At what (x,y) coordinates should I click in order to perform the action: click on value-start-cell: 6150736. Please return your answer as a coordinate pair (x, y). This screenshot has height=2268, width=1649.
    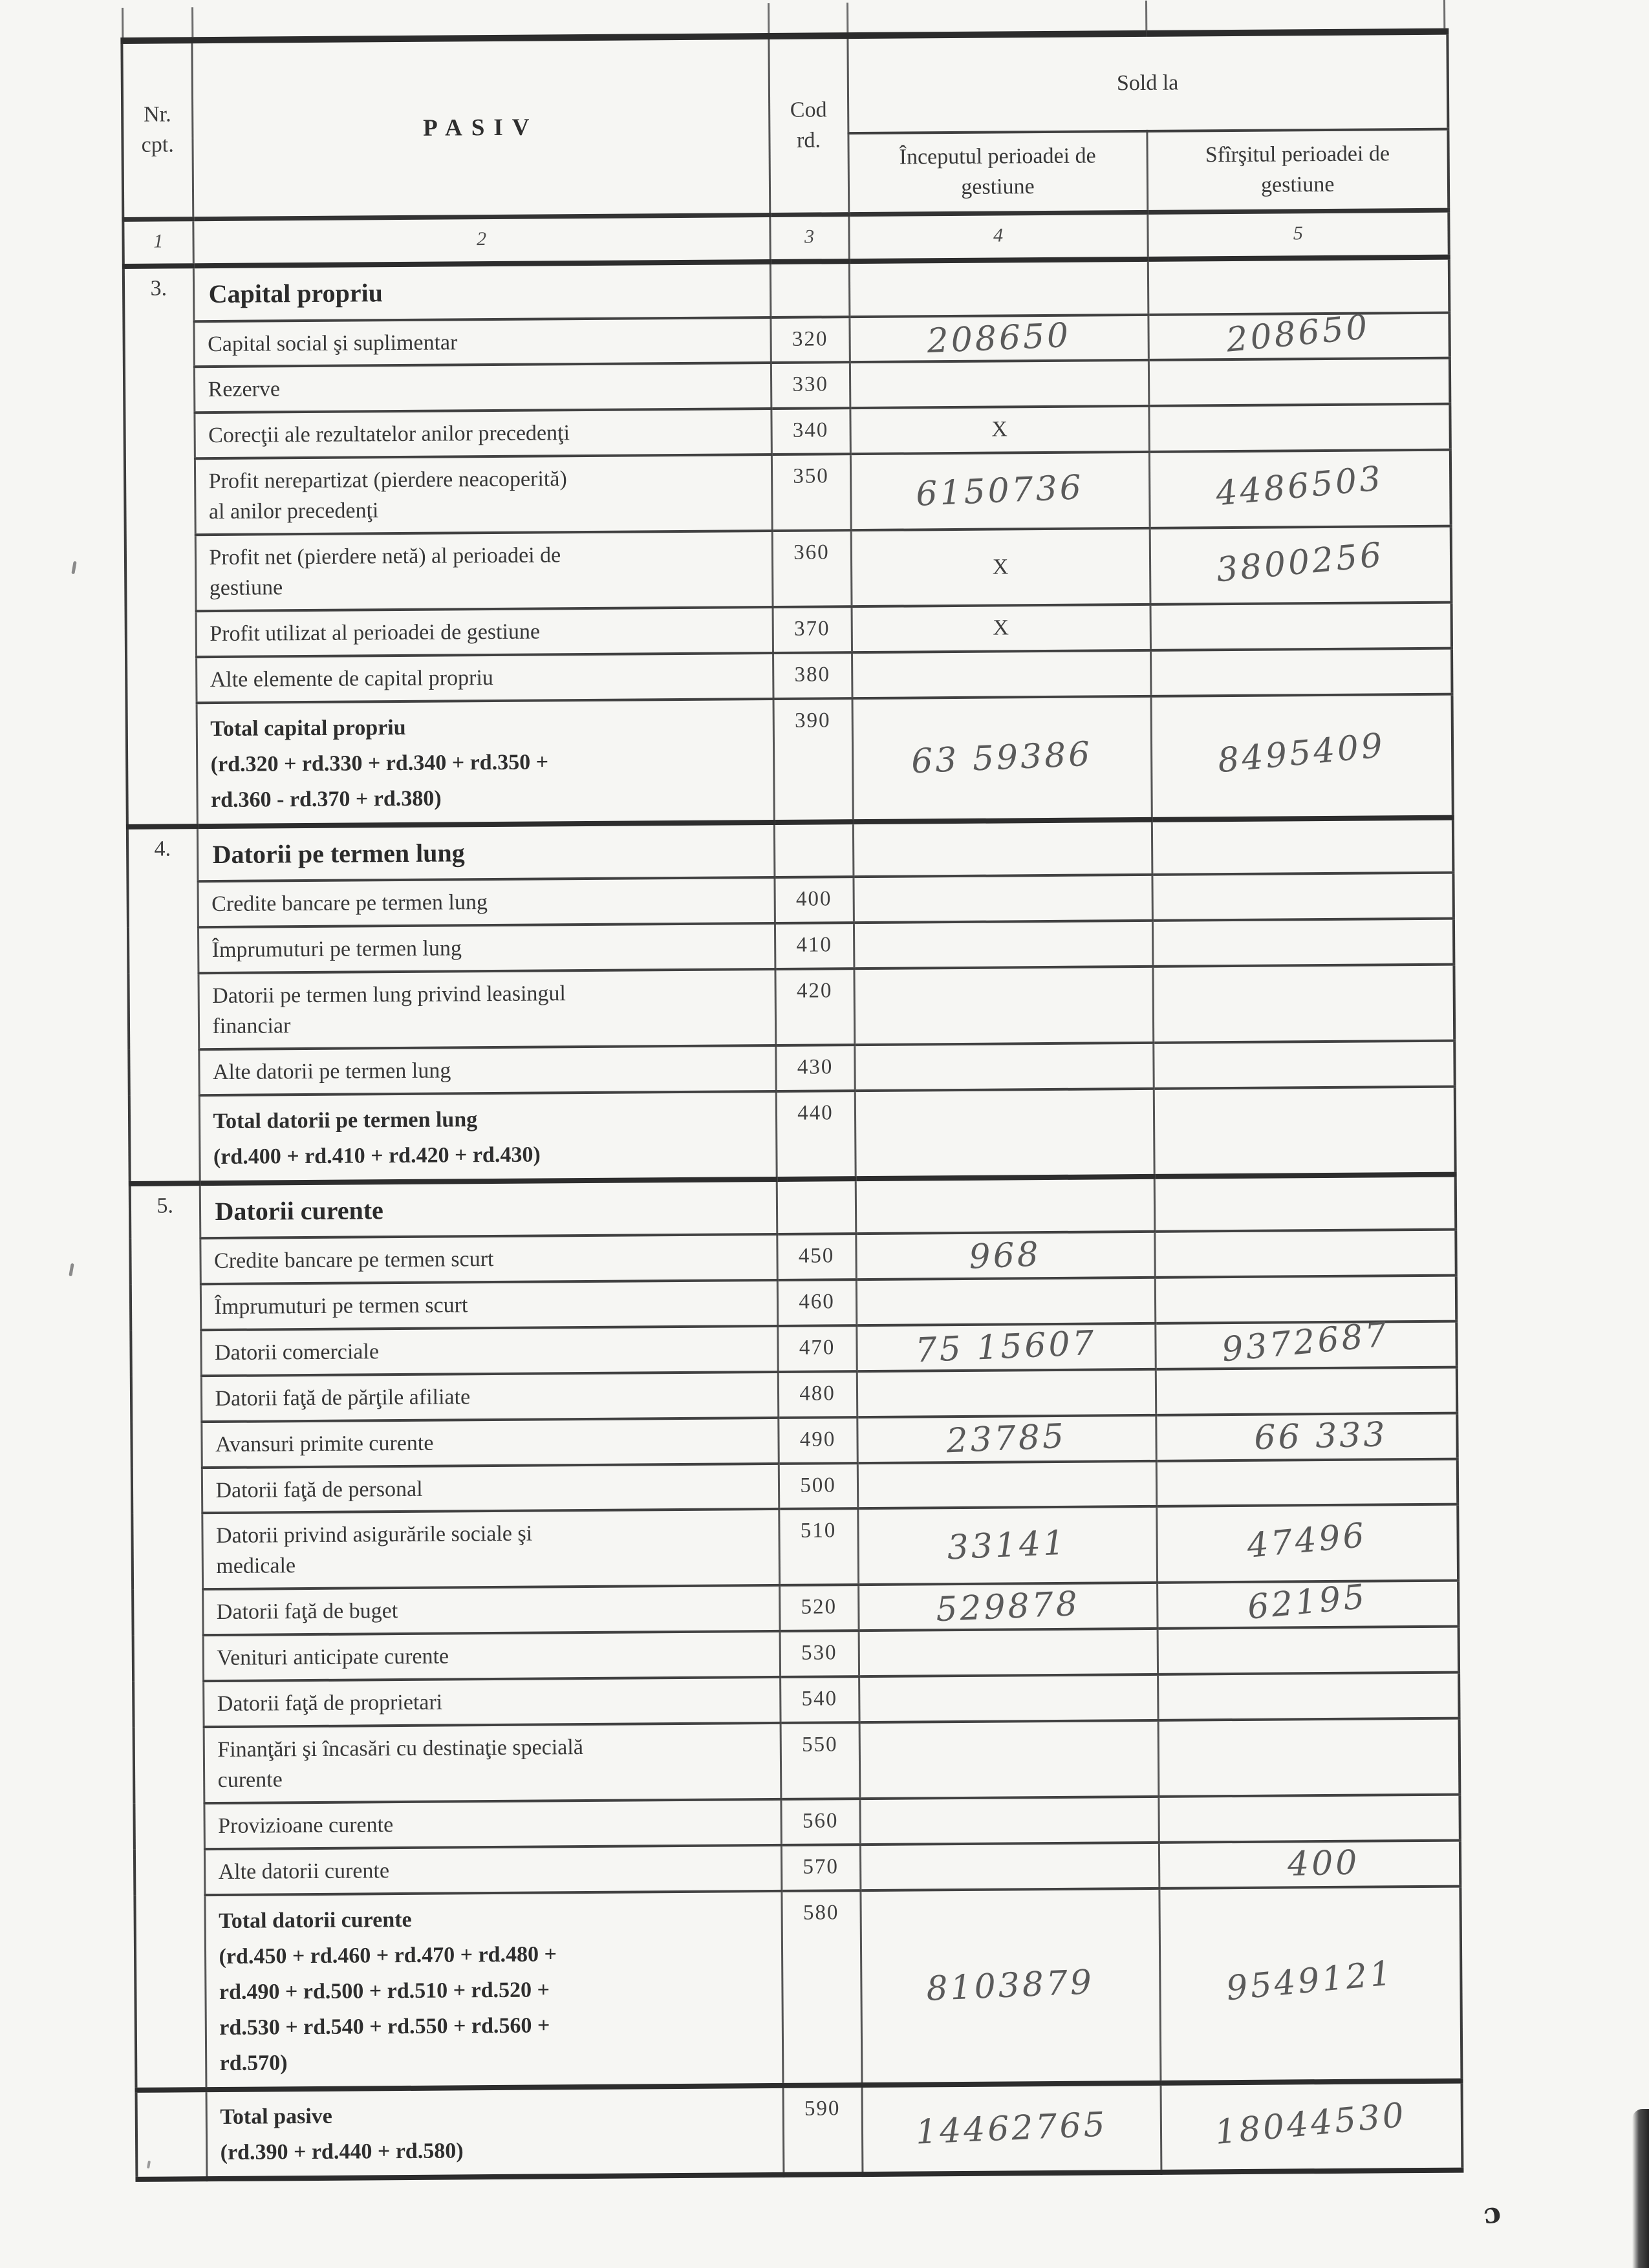
    Looking at the image, I should click on (1000, 491).